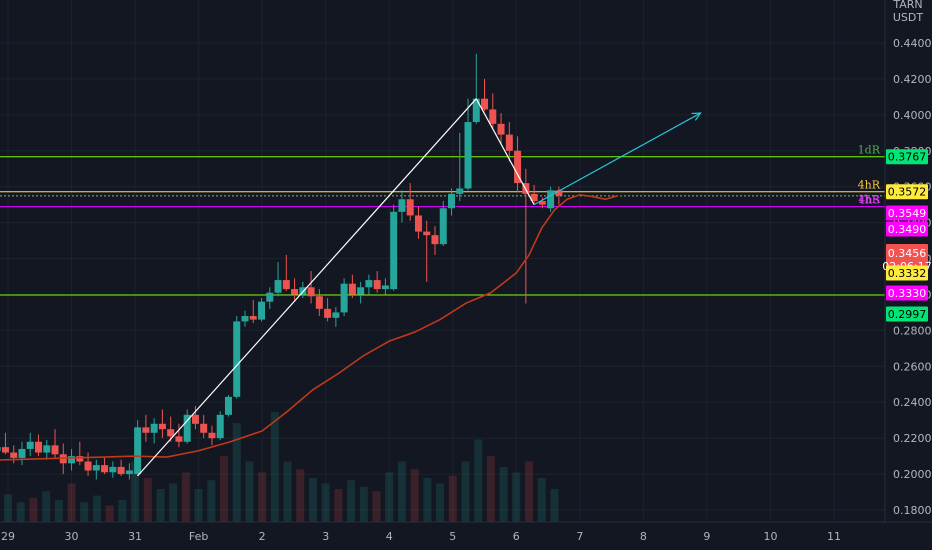 The width and height of the screenshot is (932, 550). I want to click on x-tick-label: 8, so click(643, 536).